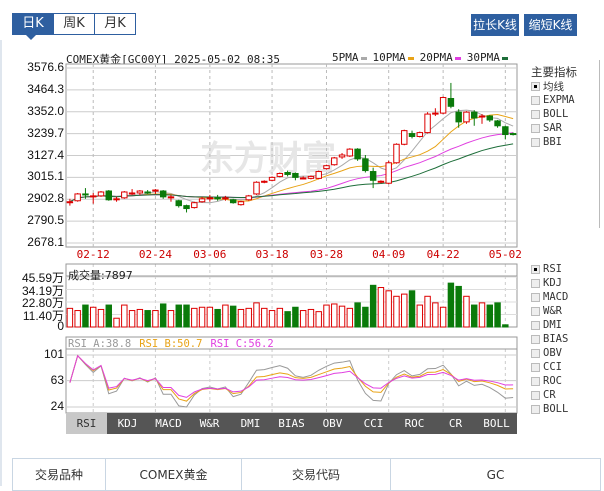 This screenshot has height=491, width=604. Describe the element at coordinates (549, 311) in the screenshot. I see `sub-indicator-wr: W&R` at that location.